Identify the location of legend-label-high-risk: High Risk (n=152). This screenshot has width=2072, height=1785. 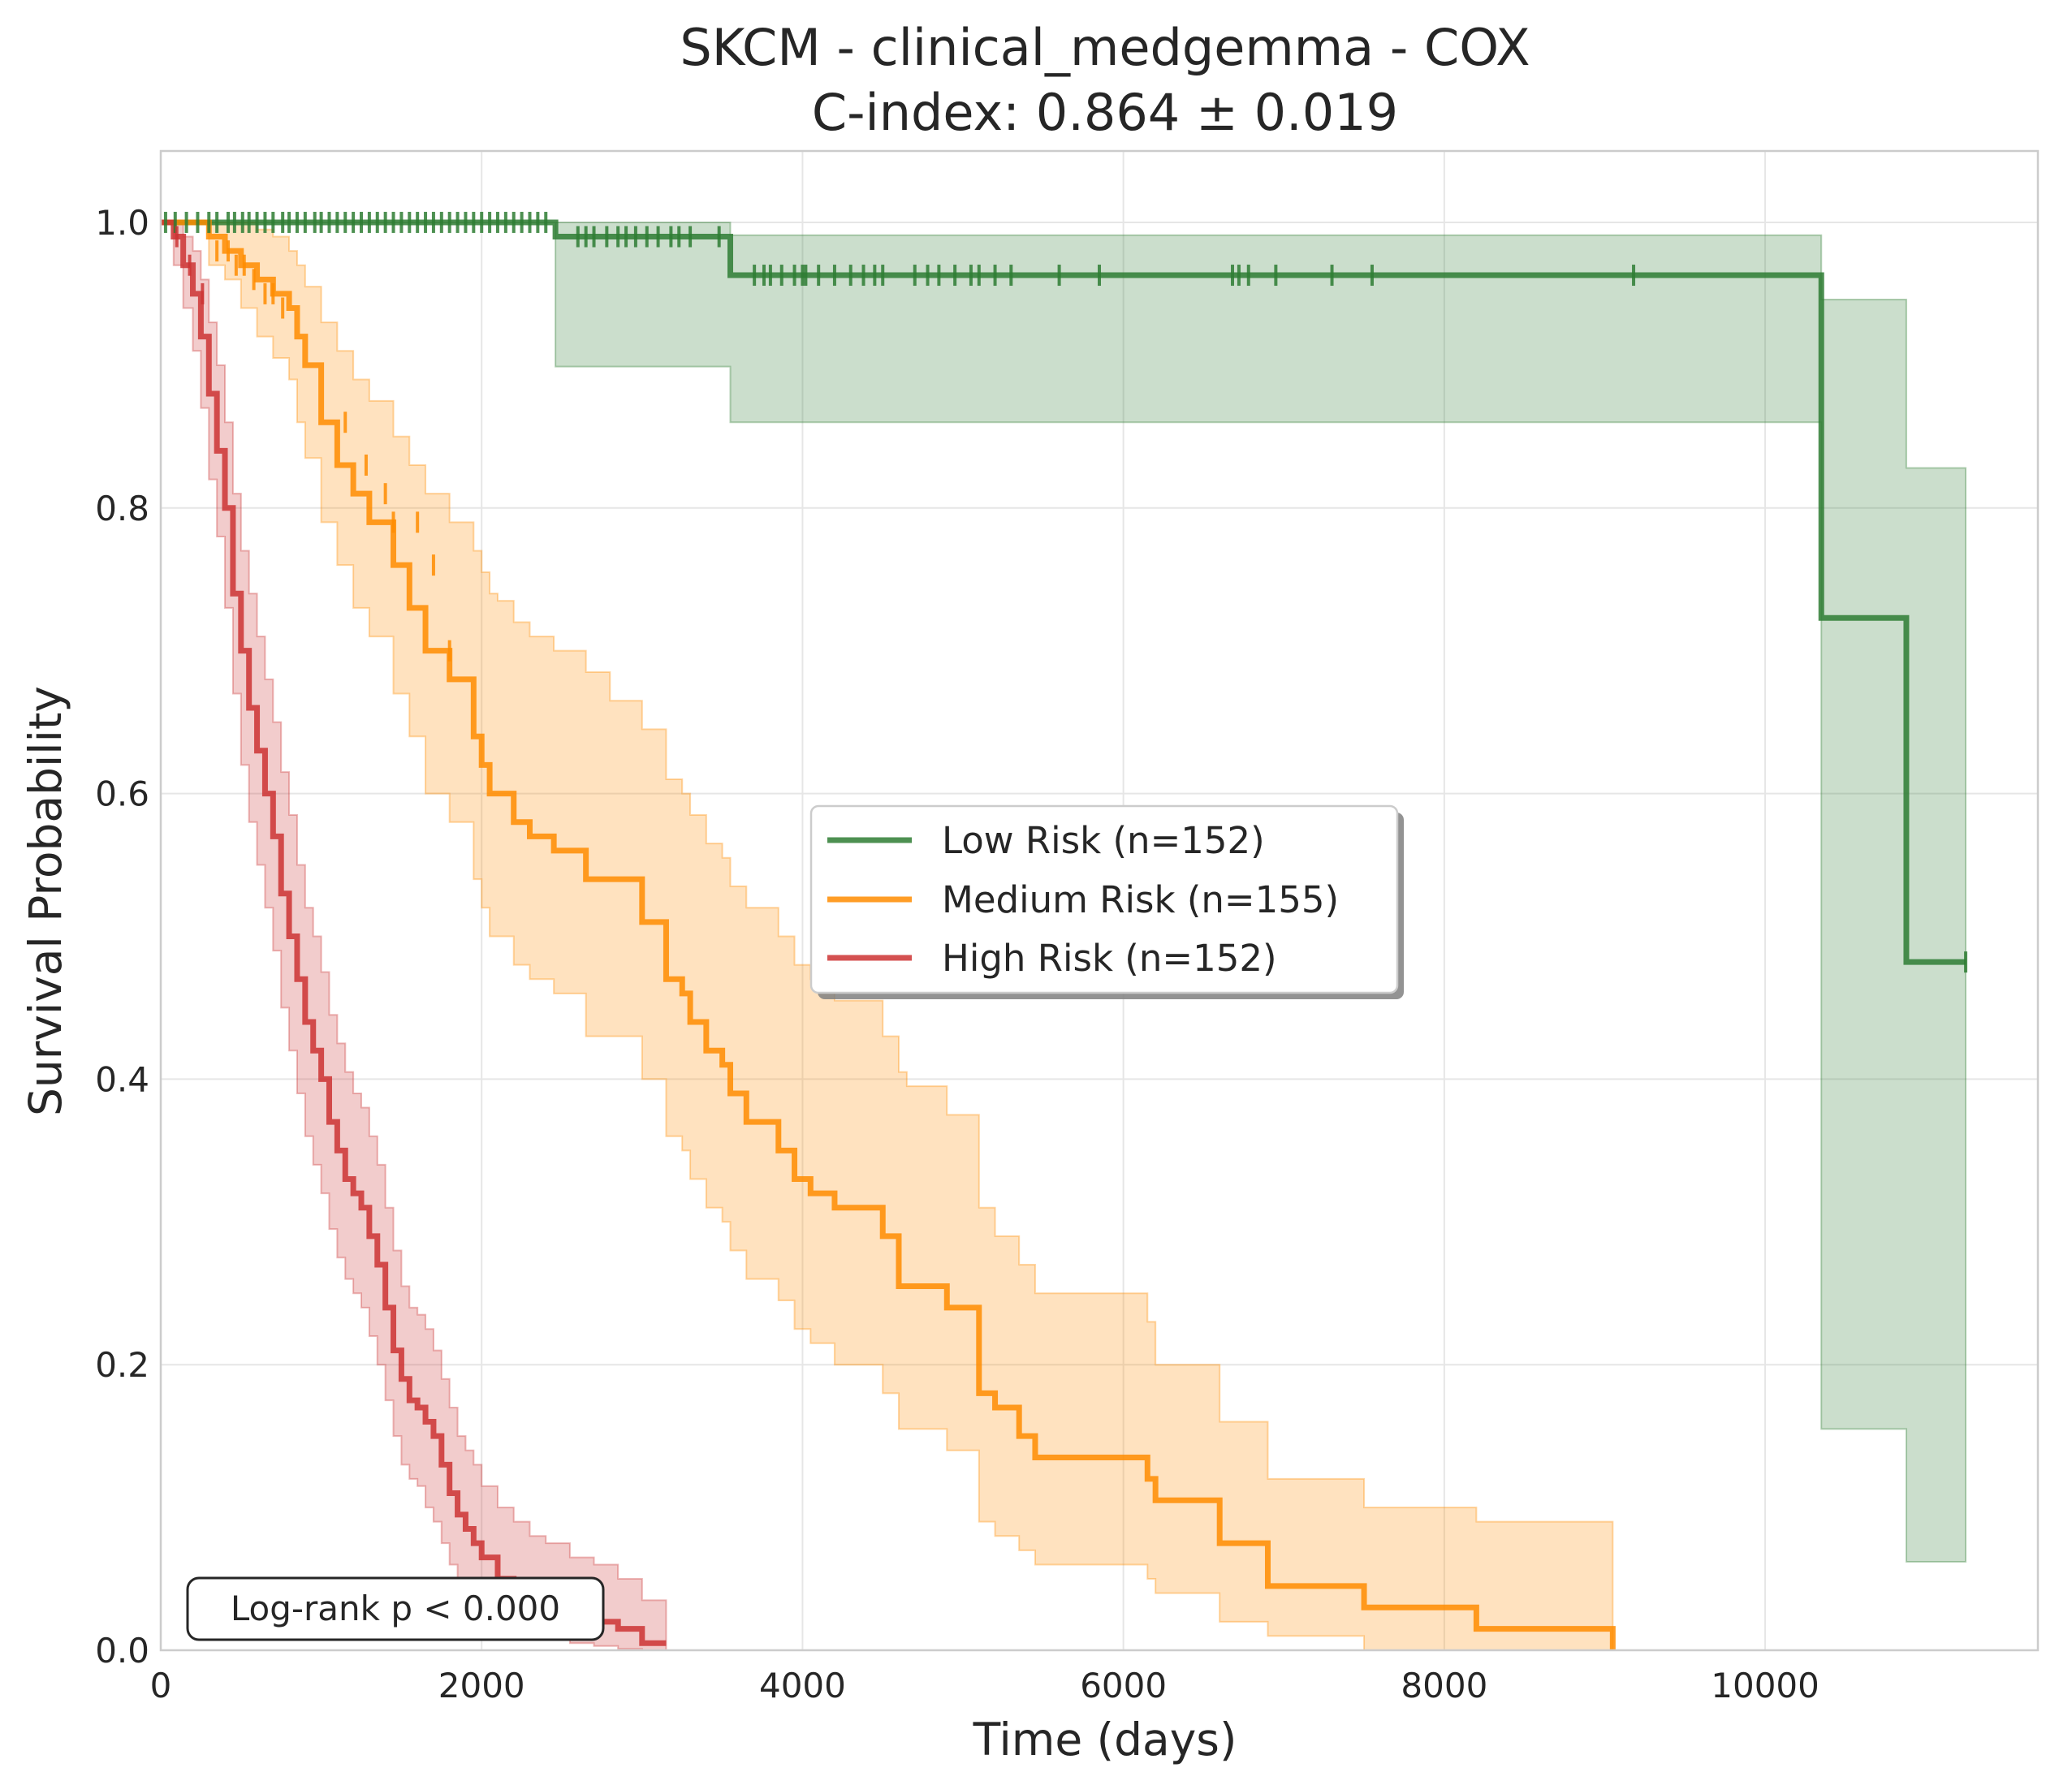
(1109, 959).